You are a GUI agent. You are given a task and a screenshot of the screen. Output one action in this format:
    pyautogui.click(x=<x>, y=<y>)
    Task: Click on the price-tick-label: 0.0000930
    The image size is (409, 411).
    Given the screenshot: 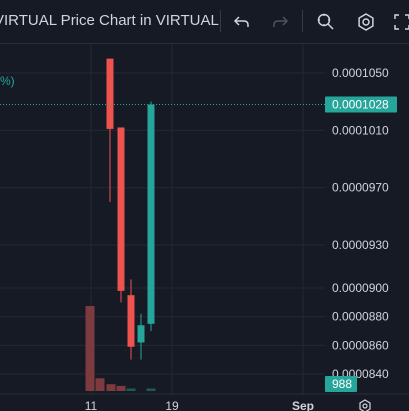 What is the action you would take?
    pyautogui.click(x=360, y=245)
    